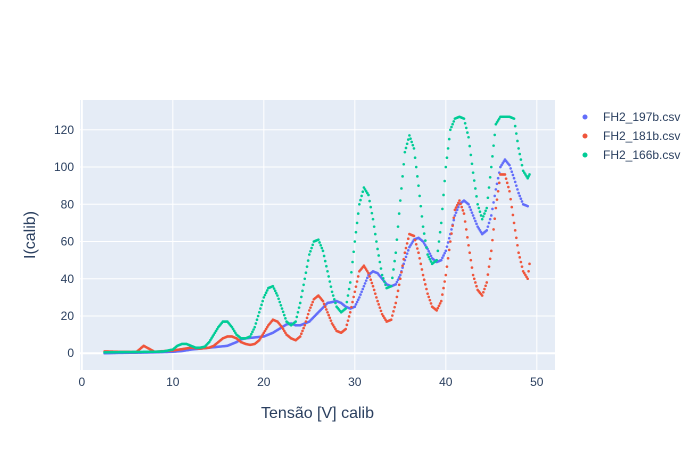 The height and width of the screenshot is (450, 700). What do you see at coordinates (264, 382) in the screenshot?
I see `x-tick-label: 20` at bounding box center [264, 382].